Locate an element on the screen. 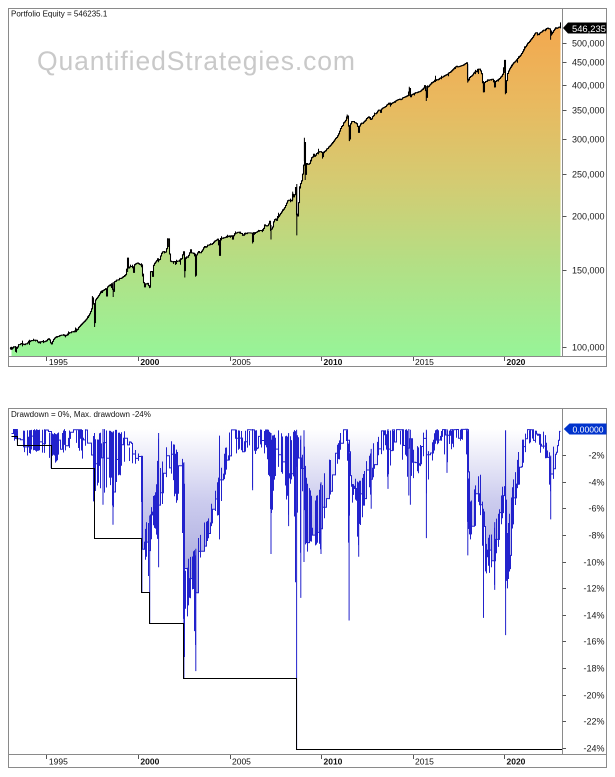 The height and width of the screenshot is (777, 615). svg-text: 350,000 is located at coordinates (588, 111).